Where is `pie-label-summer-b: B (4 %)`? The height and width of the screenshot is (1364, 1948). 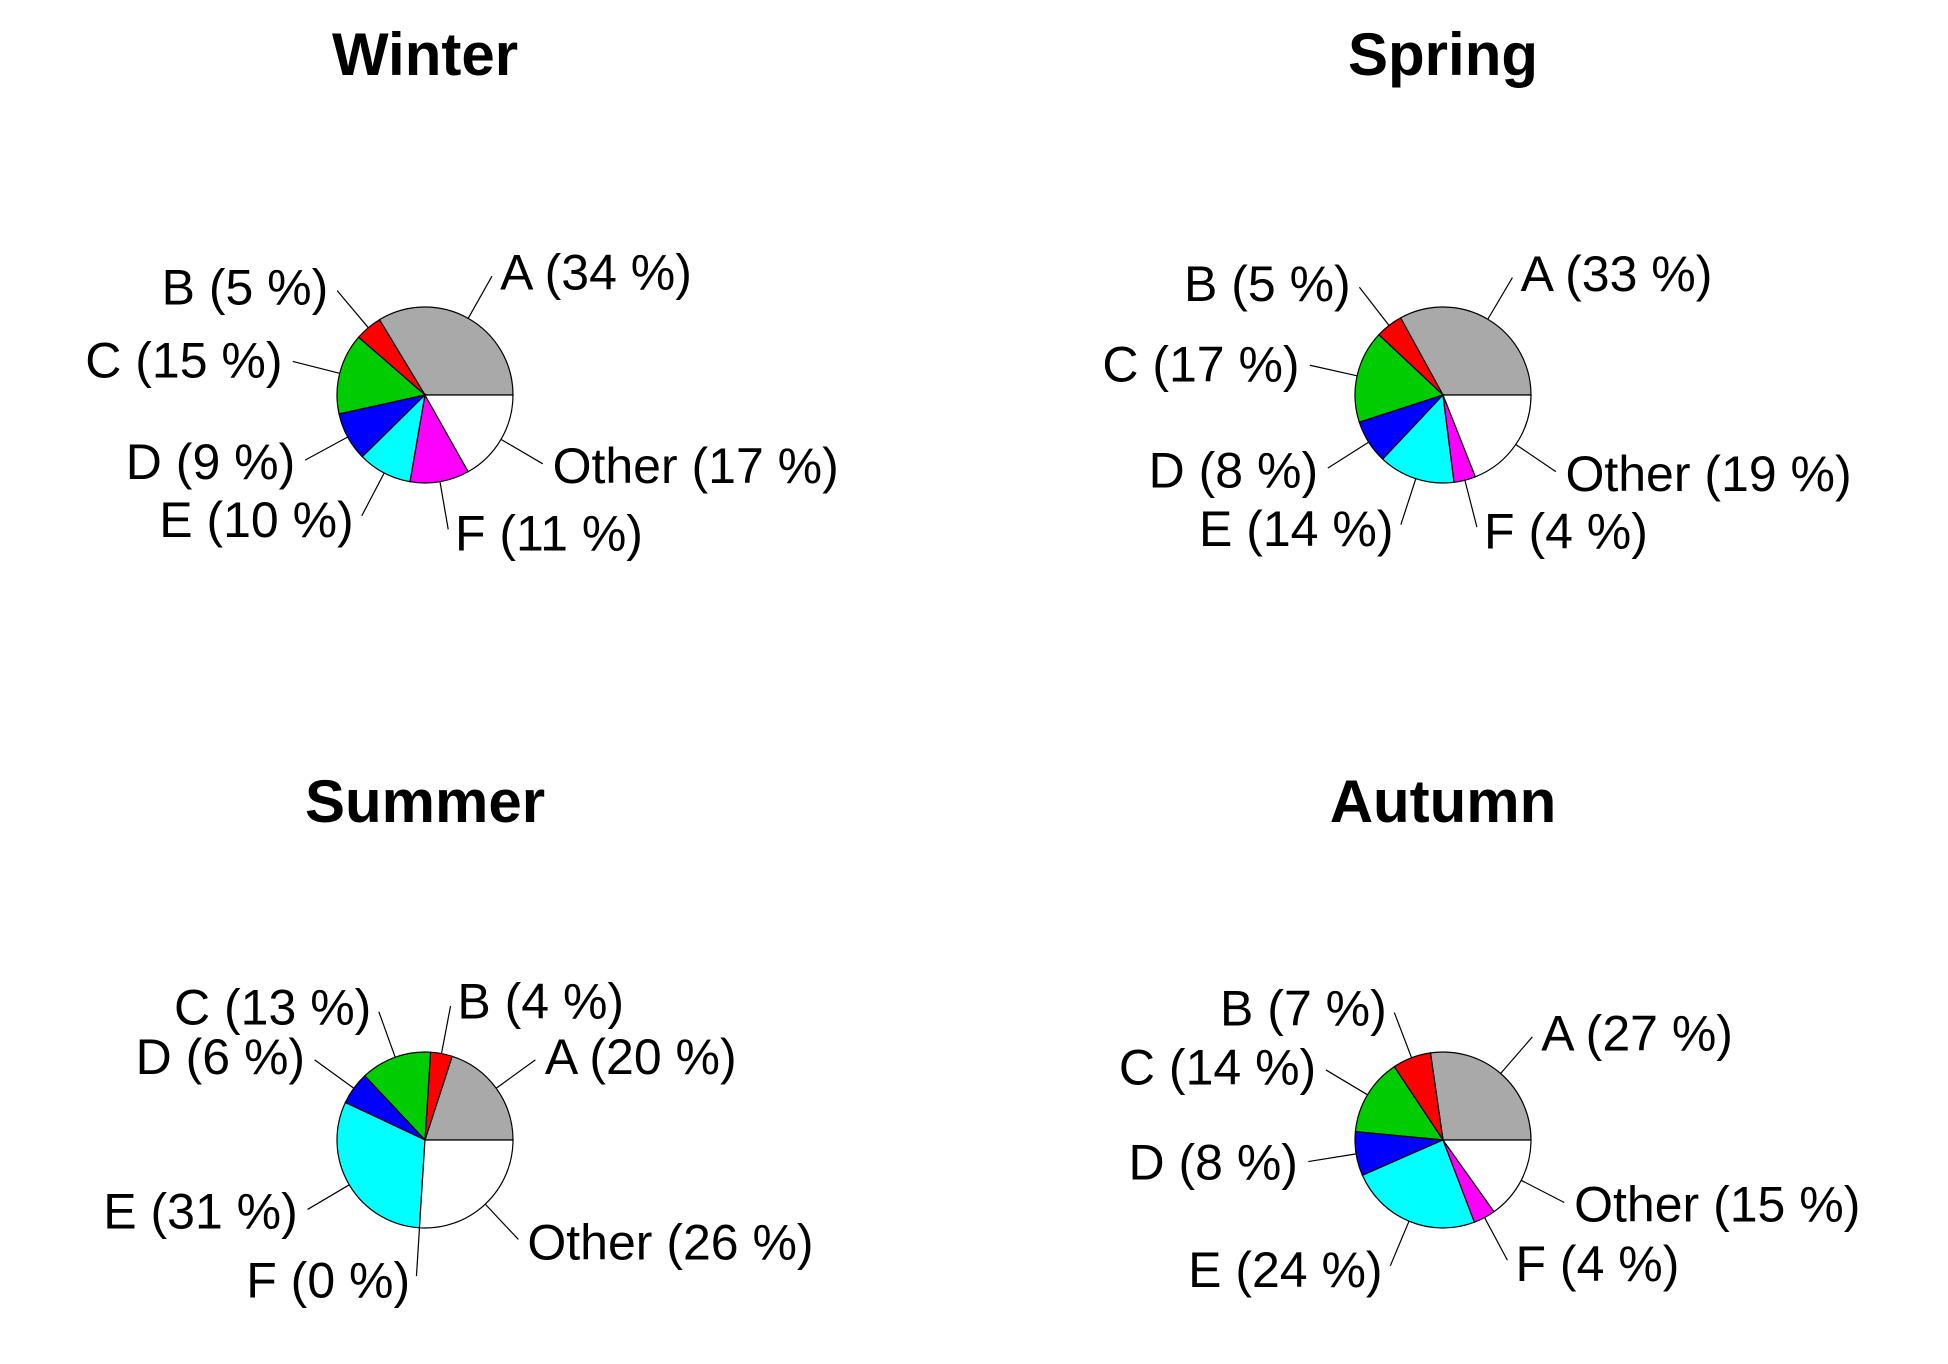 pie-label-summer-b: B (4 %) is located at coordinates (540, 1002).